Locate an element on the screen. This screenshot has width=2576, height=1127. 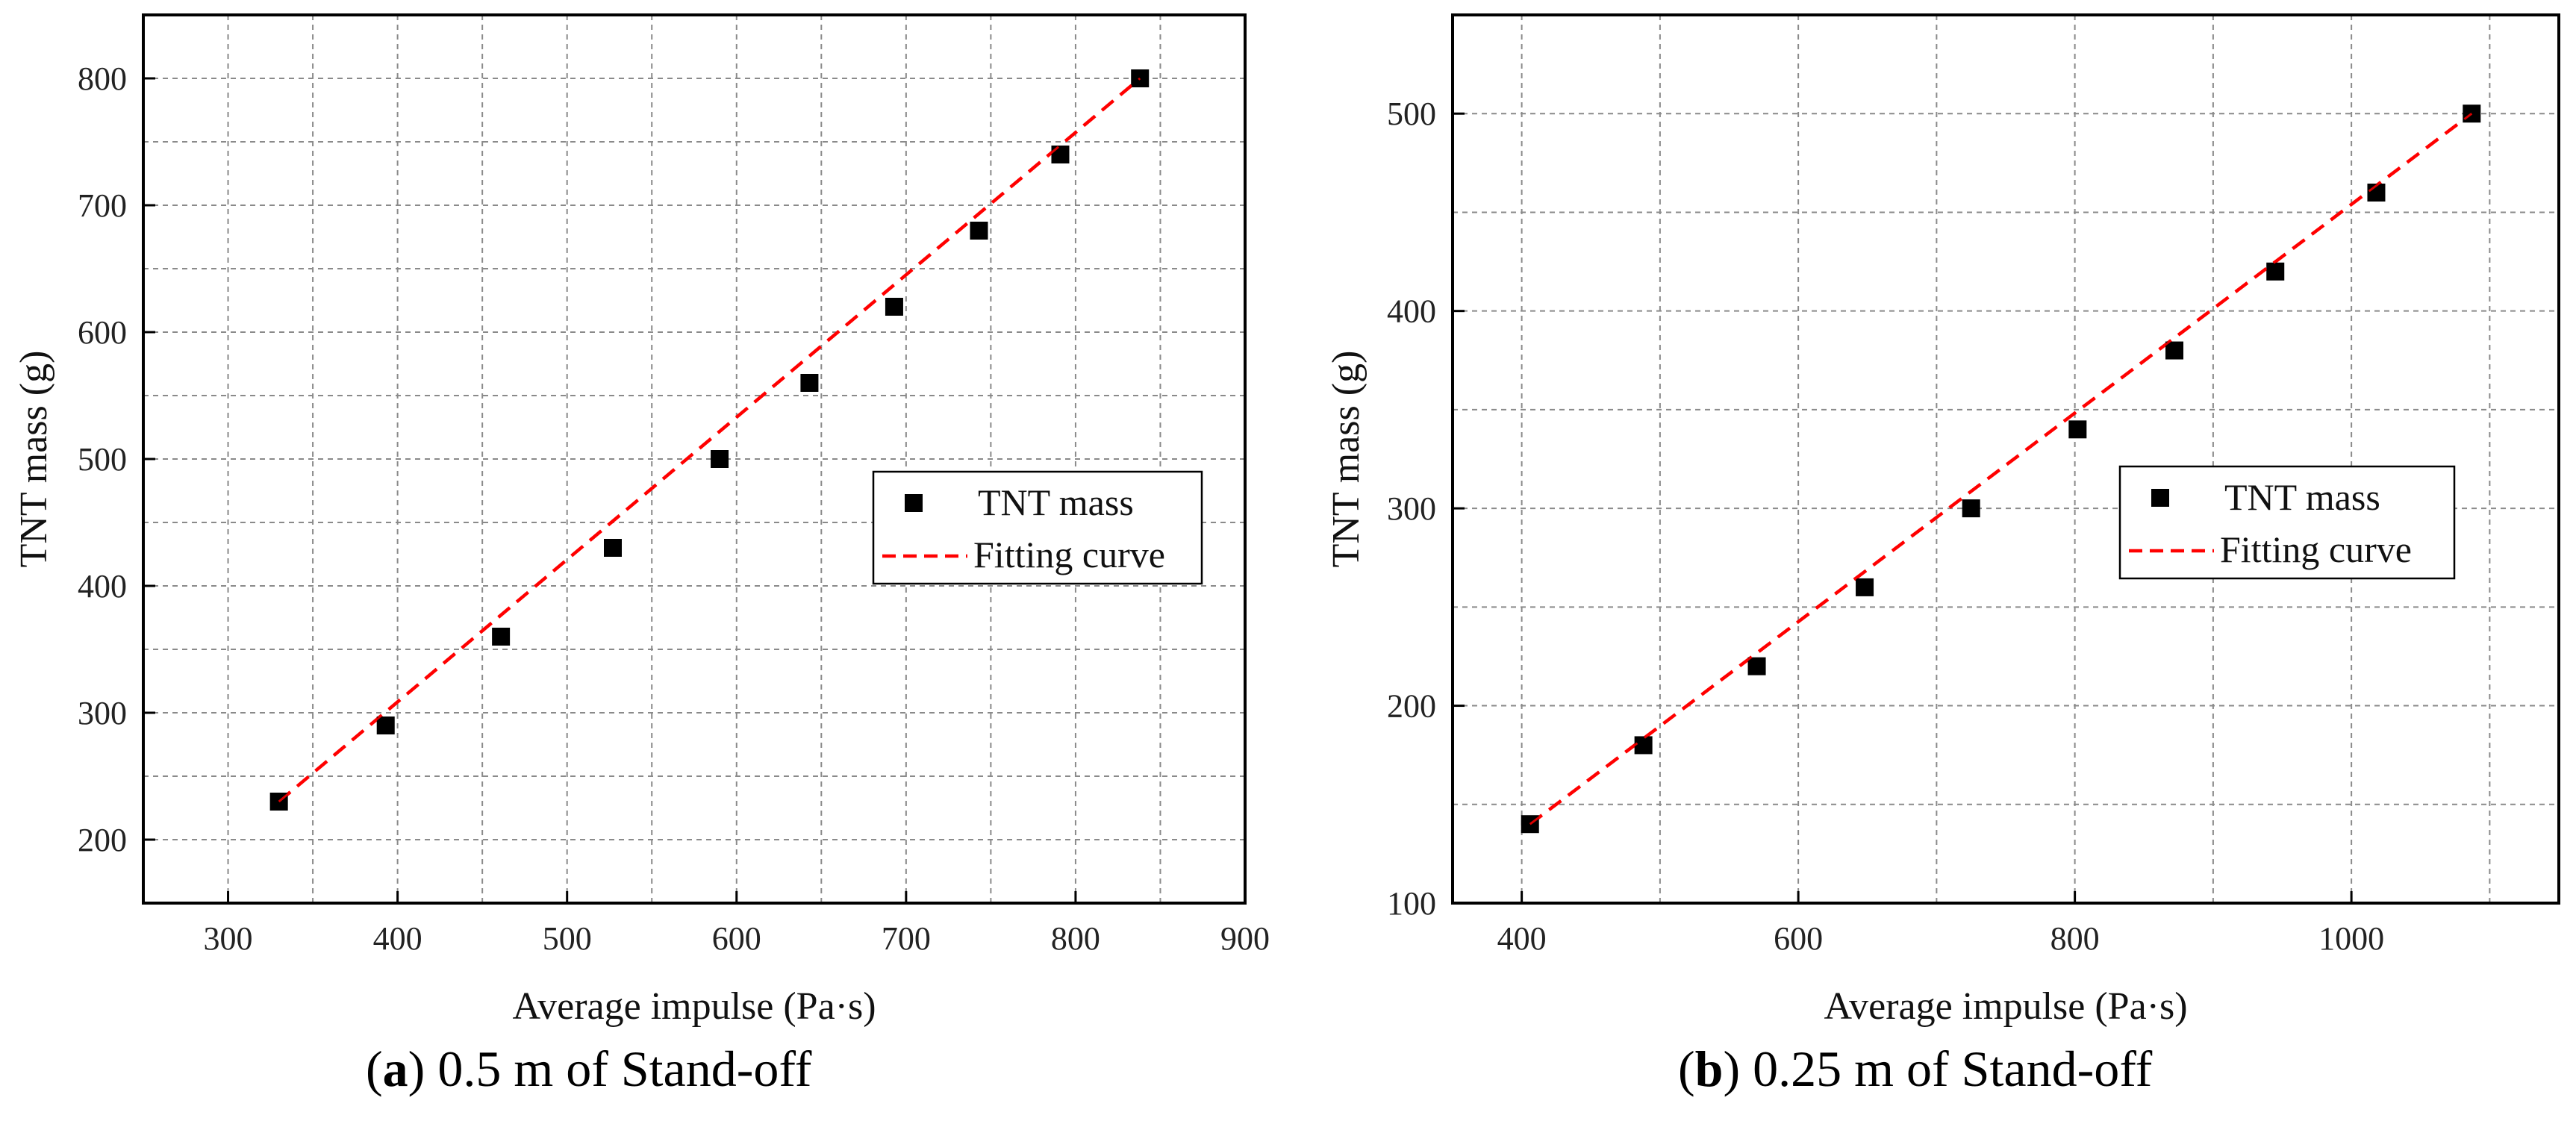
y-tick-label: 800 is located at coordinates (102, 78).